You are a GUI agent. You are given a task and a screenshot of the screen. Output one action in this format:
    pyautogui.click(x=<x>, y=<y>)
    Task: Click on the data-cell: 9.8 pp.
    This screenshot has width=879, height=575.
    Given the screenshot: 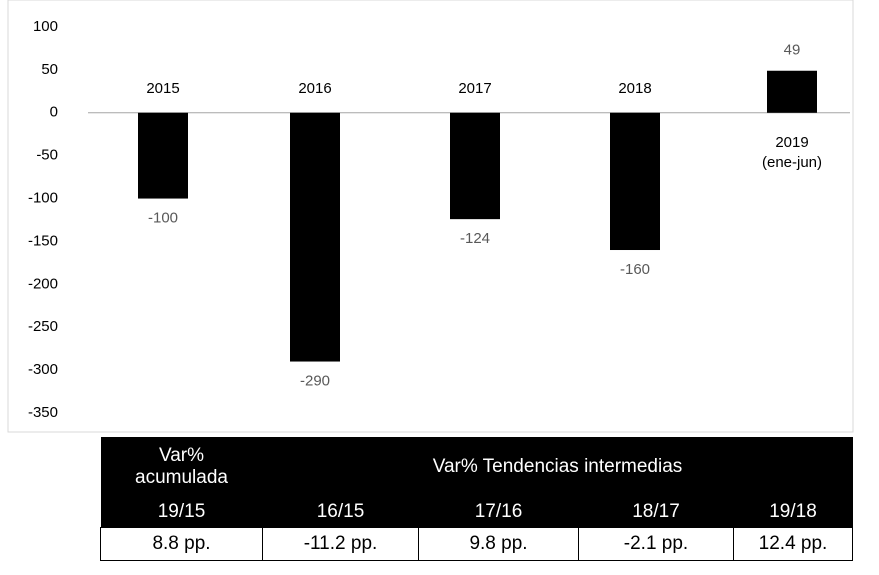 What is the action you would take?
    pyautogui.click(x=498, y=544)
    